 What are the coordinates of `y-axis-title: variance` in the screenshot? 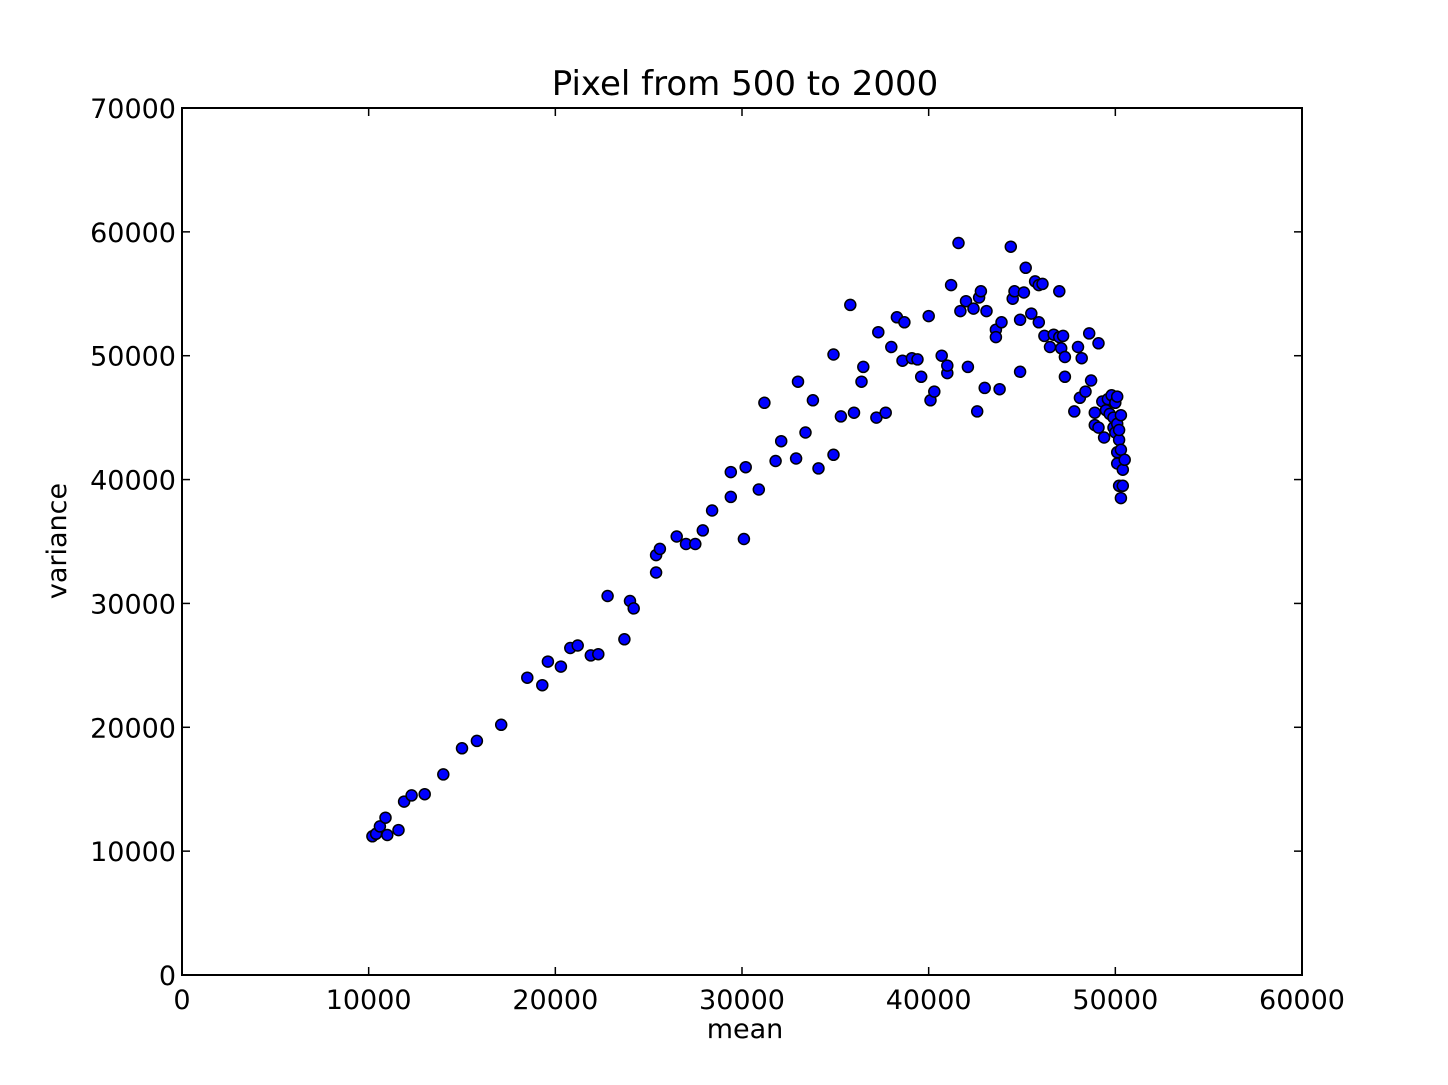 It's located at (57, 541).